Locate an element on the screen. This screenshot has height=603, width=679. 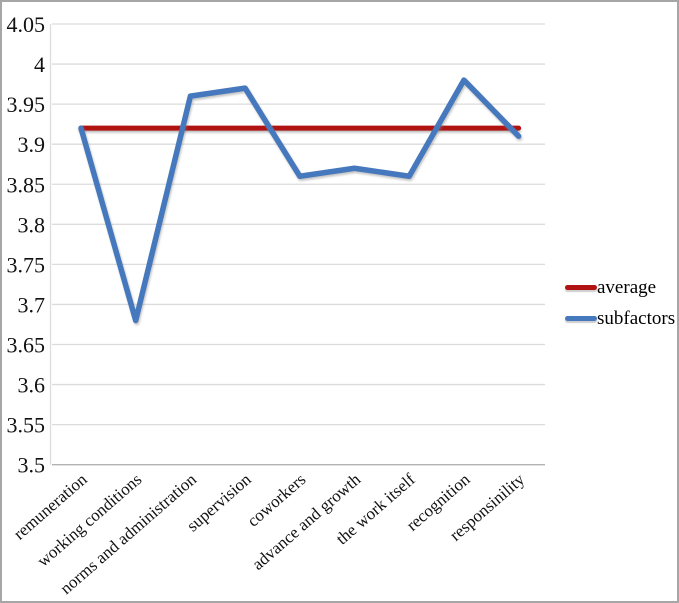
y-axis-tick-label: 3.85 is located at coordinates (26, 184).